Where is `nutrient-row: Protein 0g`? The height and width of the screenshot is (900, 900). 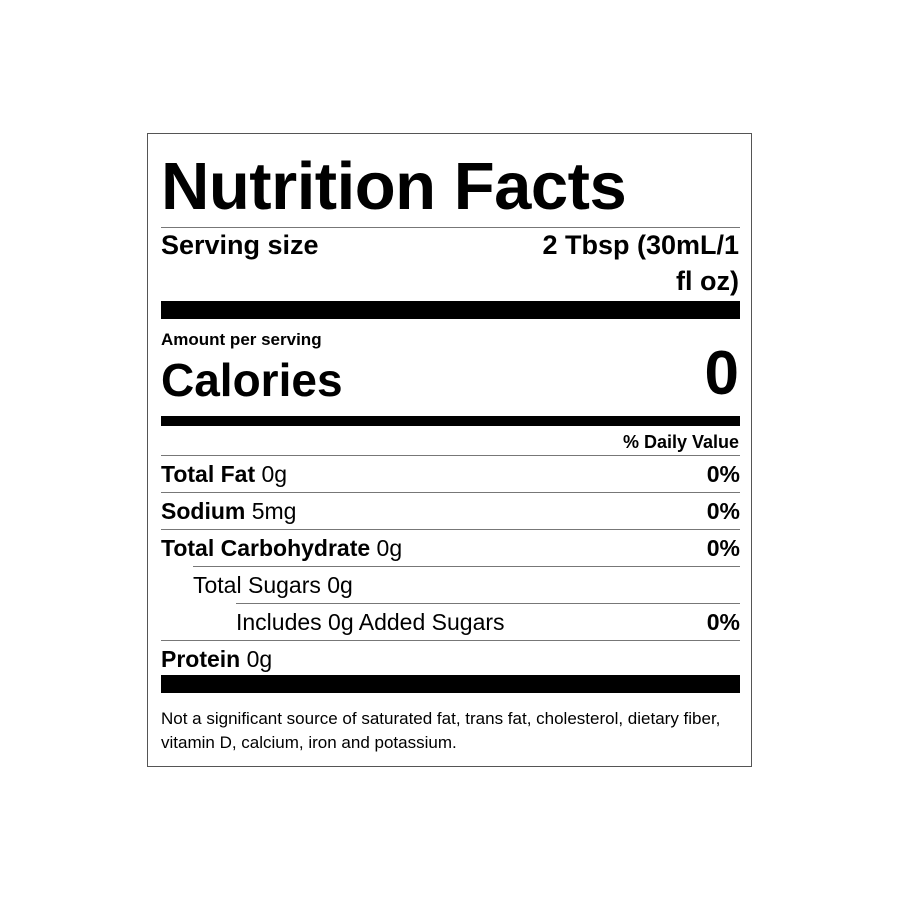 nutrient-row: Protein 0g is located at coordinates (450, 659).